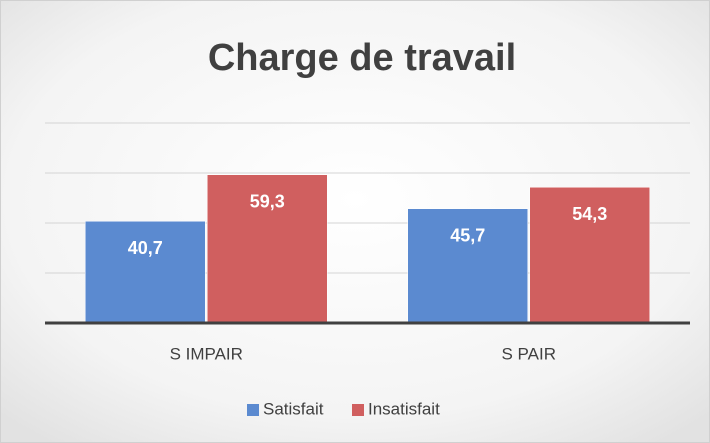 This screenshot has height=443, width=710. I want to click on chart-title: Charge de travail, so click(362, 58).